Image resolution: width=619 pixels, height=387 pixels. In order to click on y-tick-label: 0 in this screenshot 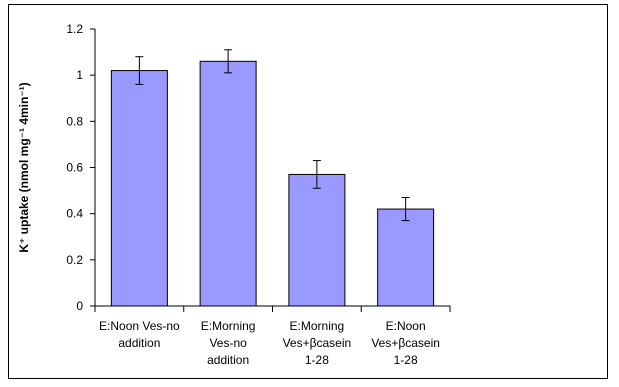, I will do `click(79, 306)`.